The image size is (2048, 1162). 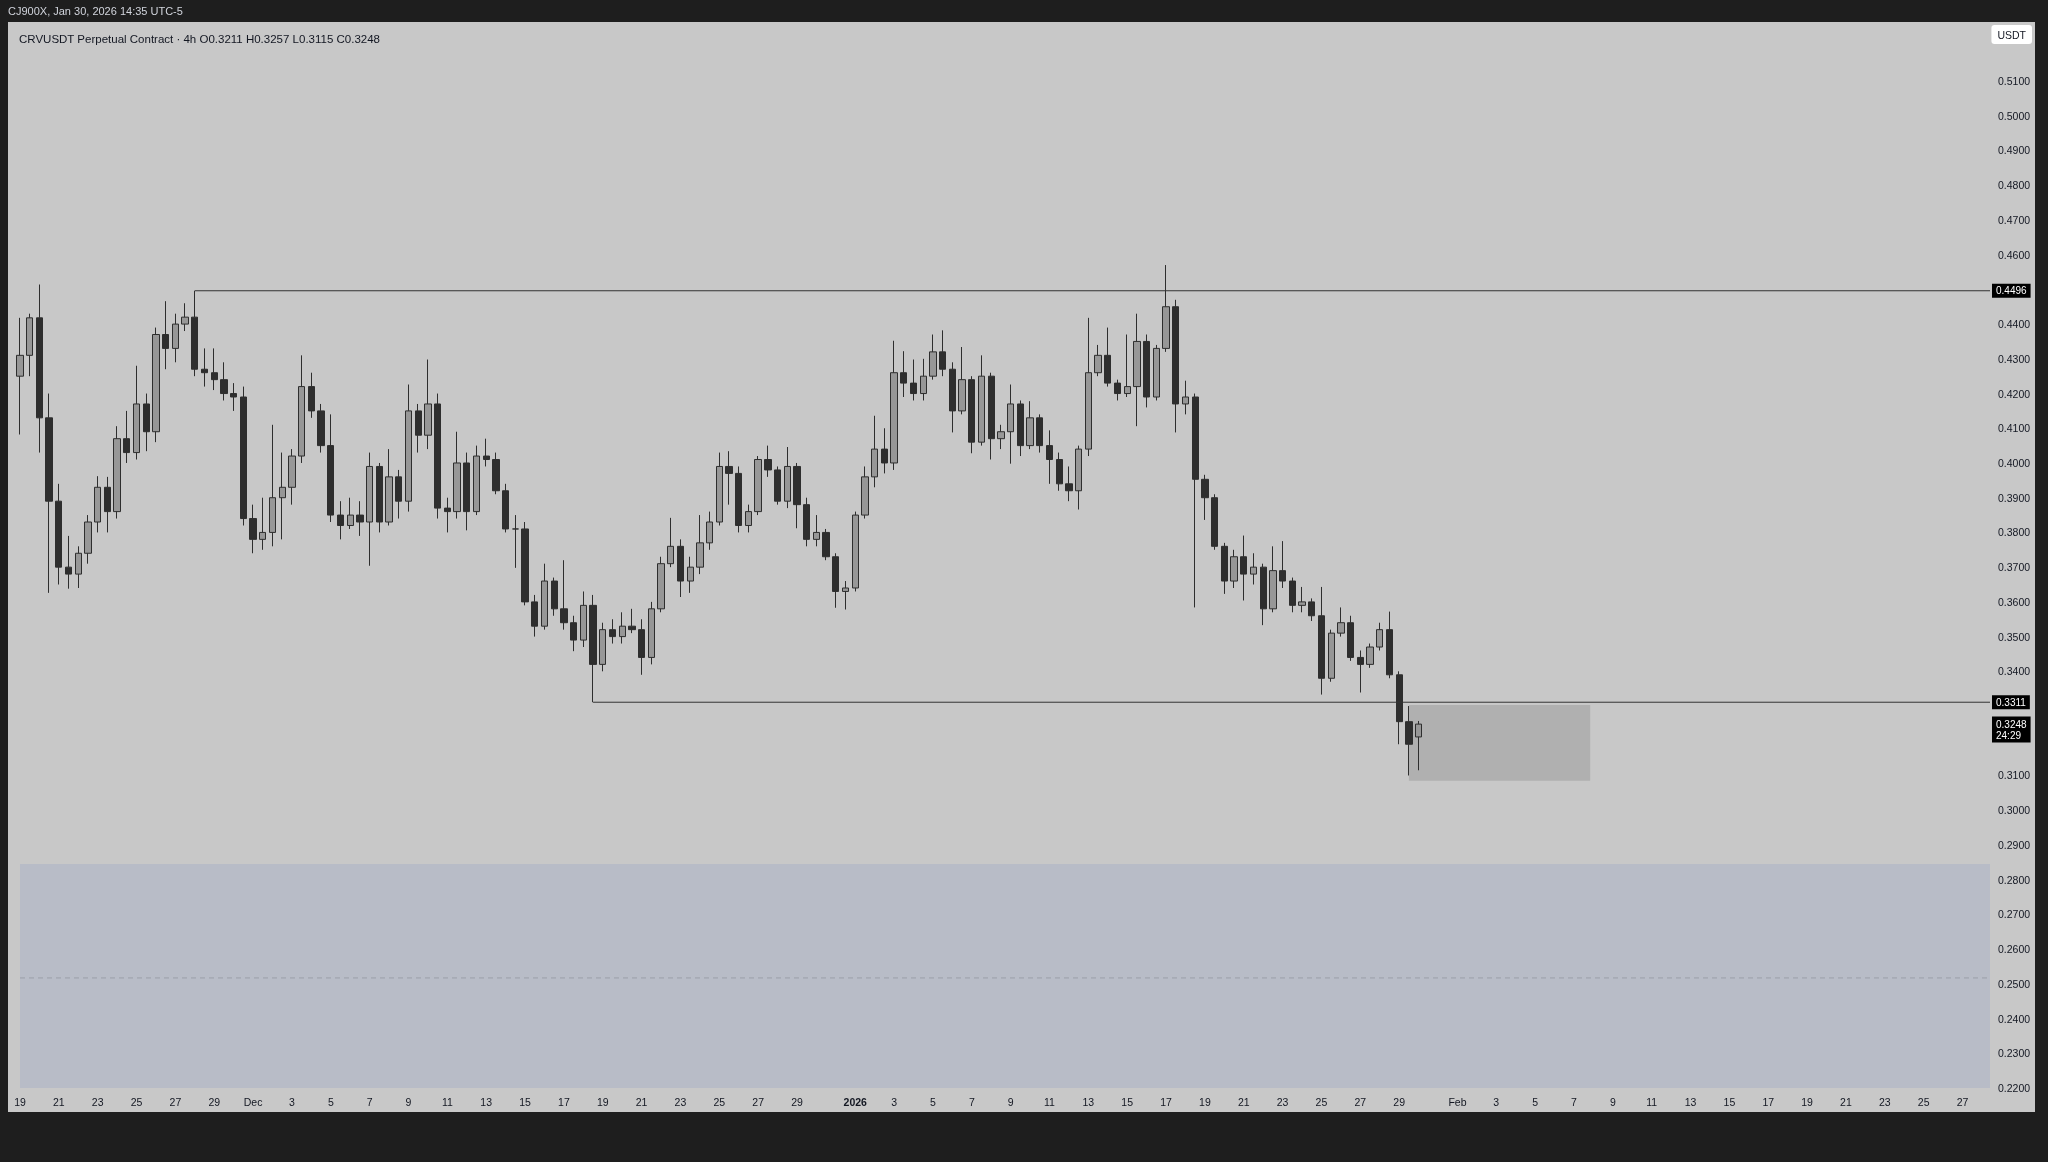 I want to click on x-tick-label: 17, so click(x=1768, y=1101).